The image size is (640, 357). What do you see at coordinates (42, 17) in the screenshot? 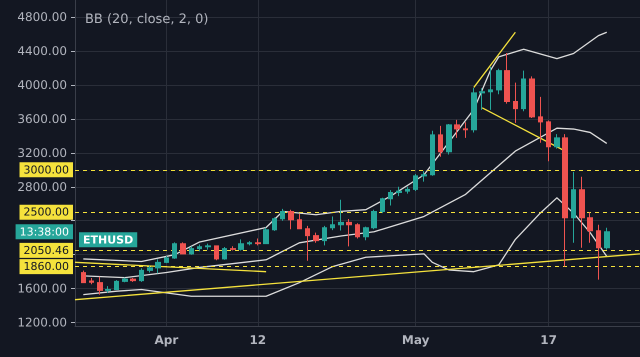
I see `y-tick-label: 4800.00` at bounding box center [42, 17].